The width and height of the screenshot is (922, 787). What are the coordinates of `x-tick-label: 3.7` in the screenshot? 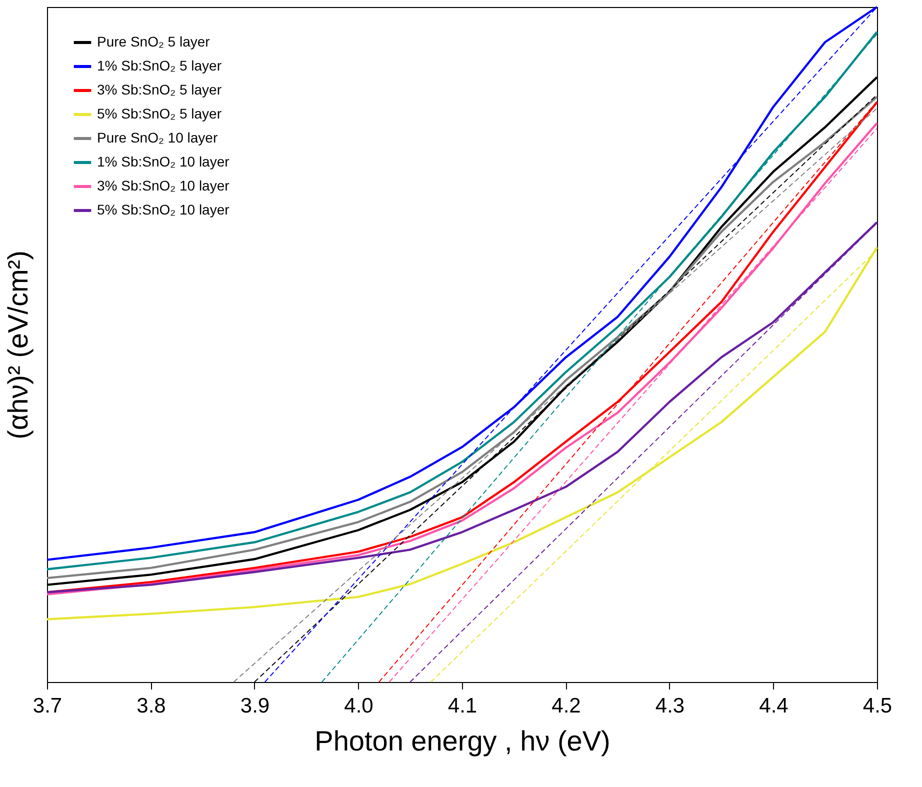 It's located at (47, 706).